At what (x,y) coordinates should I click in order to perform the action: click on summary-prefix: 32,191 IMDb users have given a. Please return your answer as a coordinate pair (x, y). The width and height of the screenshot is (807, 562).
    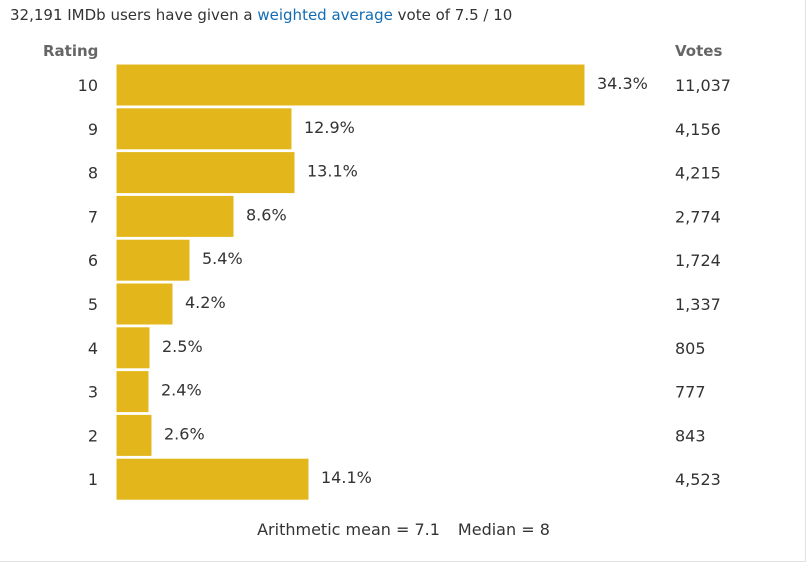
    Looking at the image, I should click on (134, 15).